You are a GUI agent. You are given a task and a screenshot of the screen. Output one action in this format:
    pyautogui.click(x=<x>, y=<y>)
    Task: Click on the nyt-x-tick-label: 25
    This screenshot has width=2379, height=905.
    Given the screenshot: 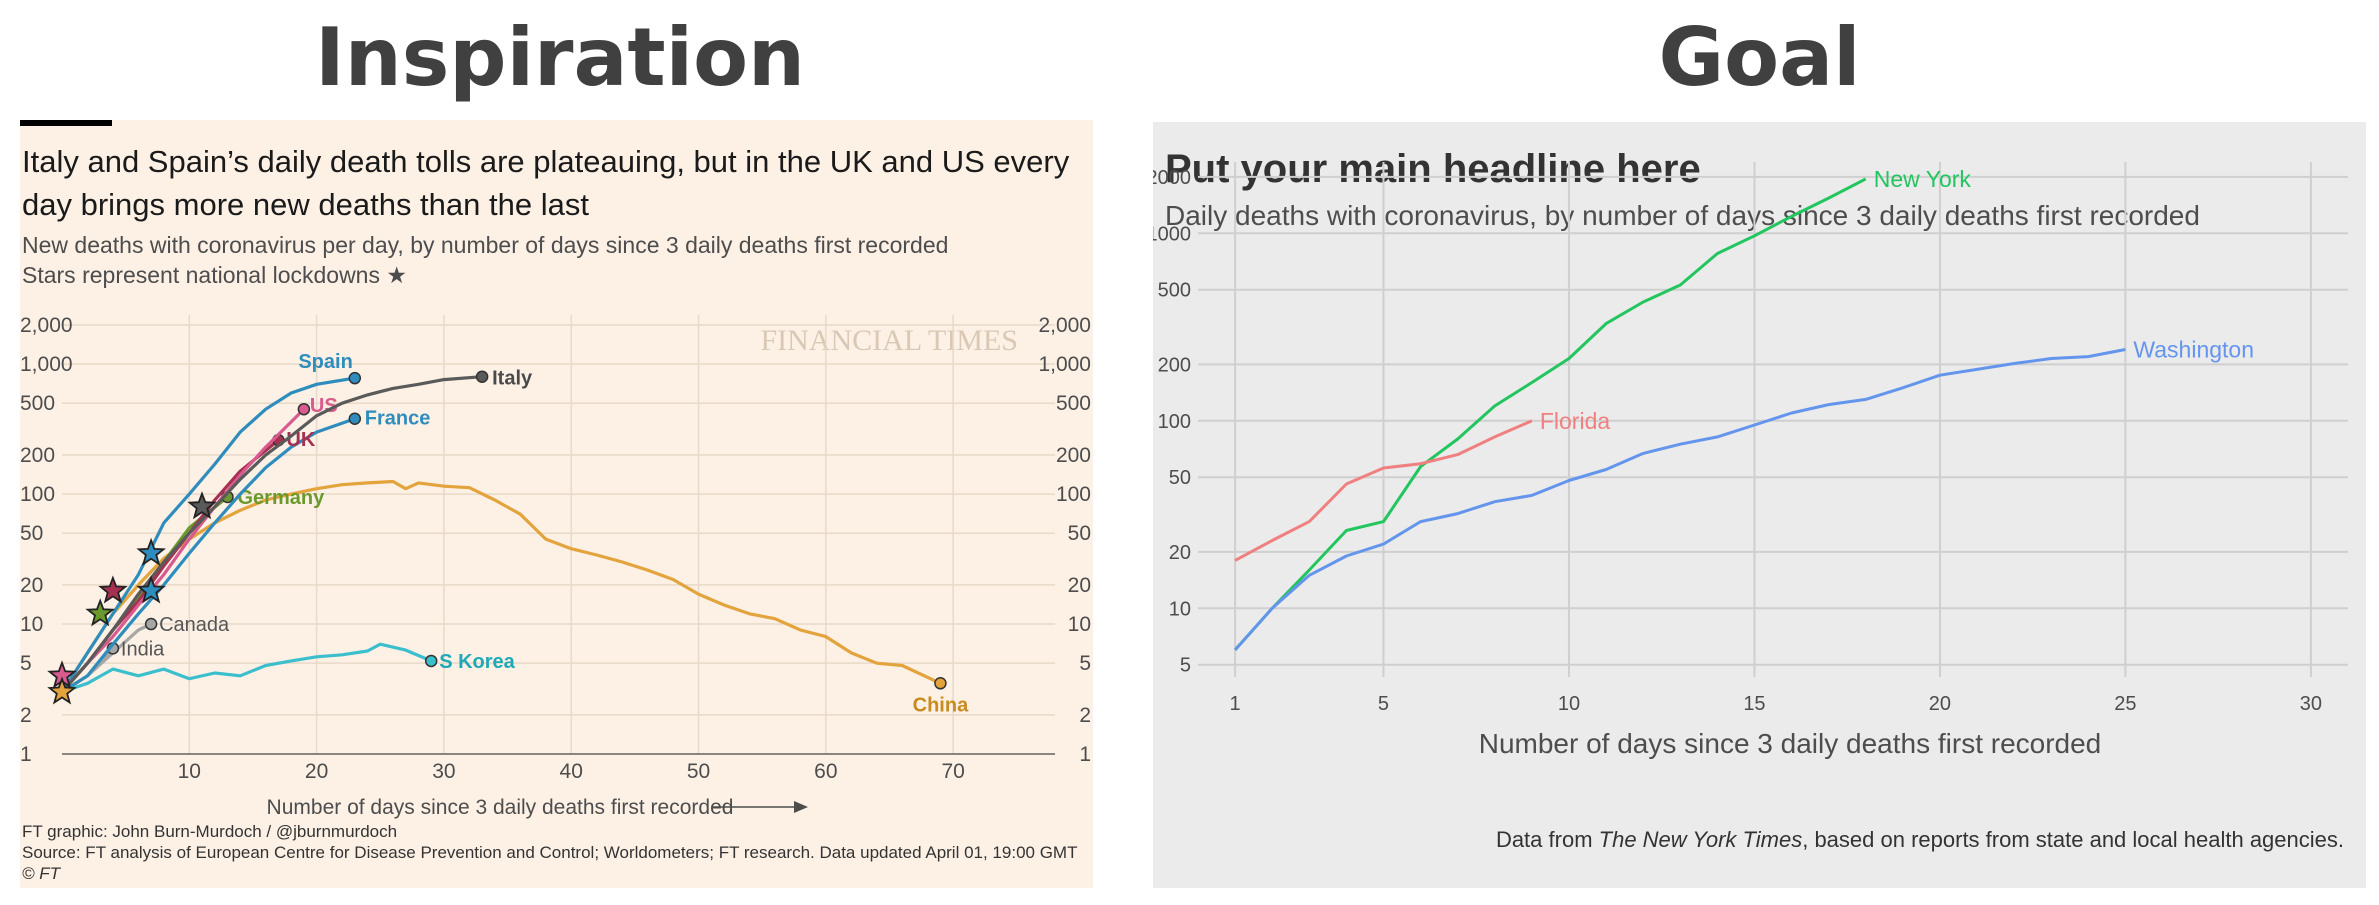 What is the action you would take?
    pyautogui.click(x=2125, y=704)
    